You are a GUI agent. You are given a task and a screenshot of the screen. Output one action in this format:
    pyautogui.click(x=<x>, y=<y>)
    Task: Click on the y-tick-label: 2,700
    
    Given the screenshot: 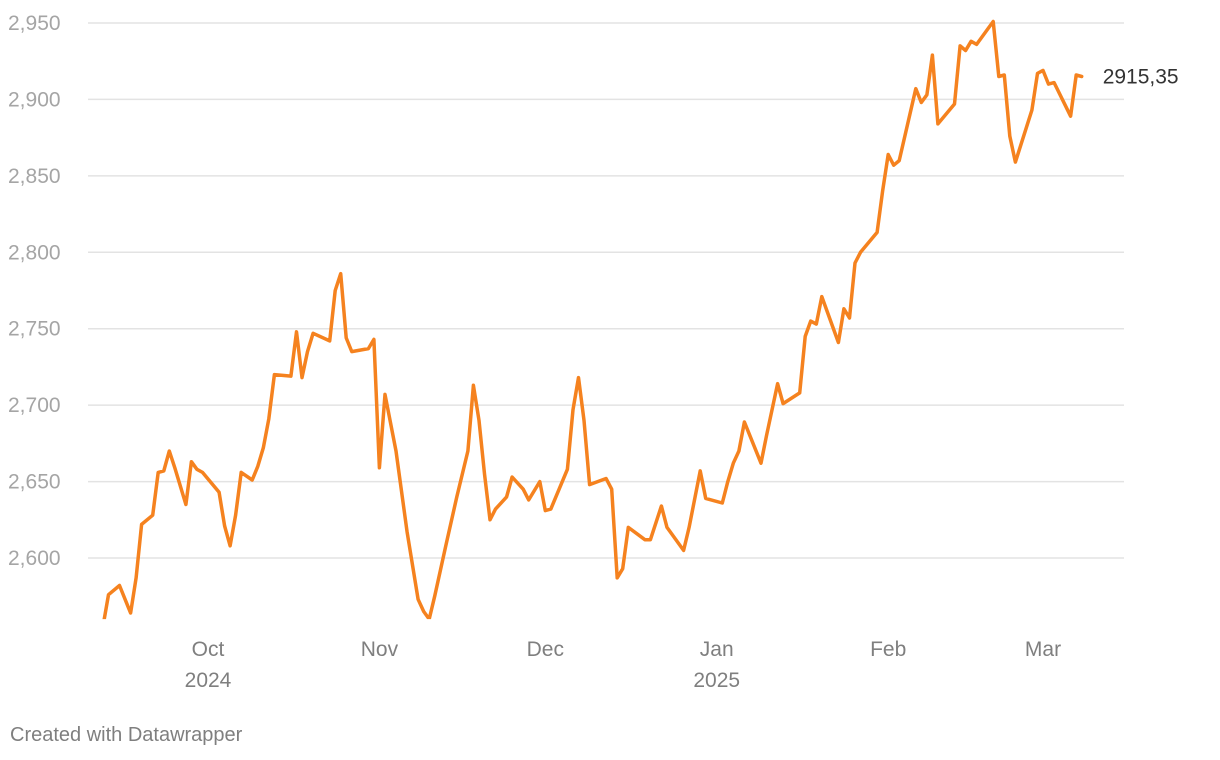 What is the action you would take?
    pyautogui.click(x=34, y=405)
    